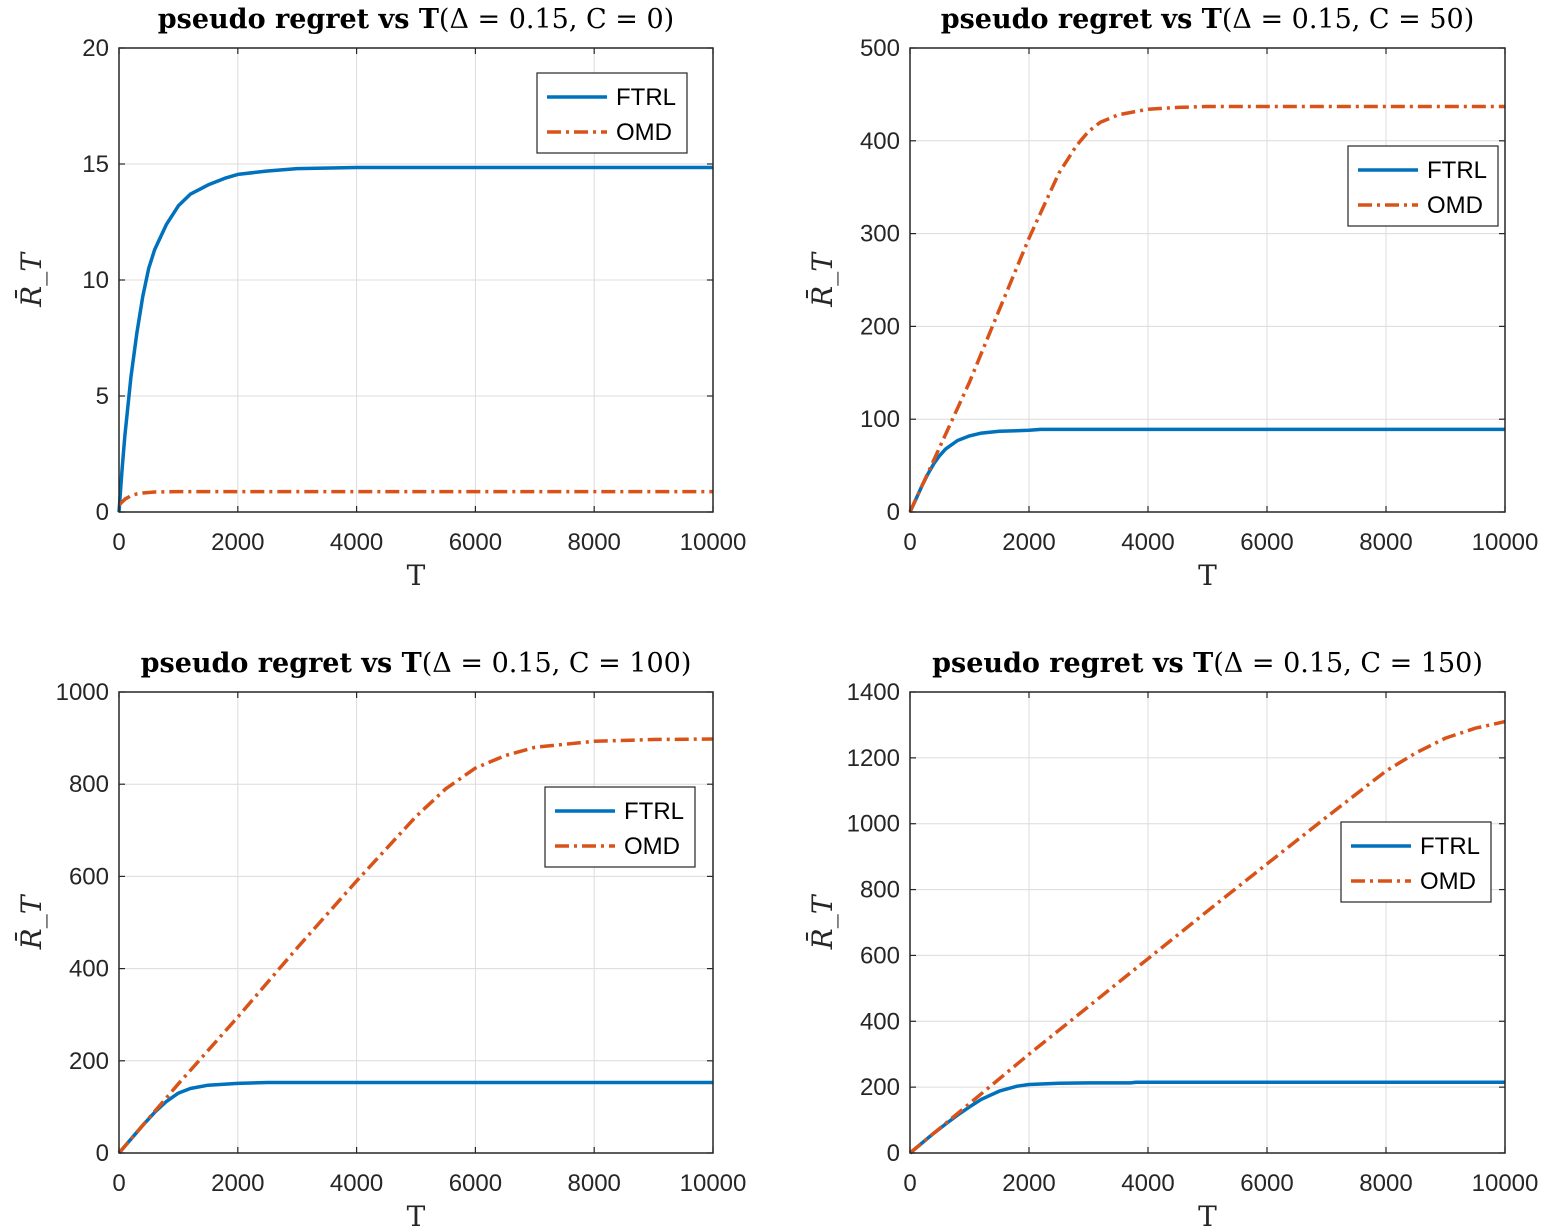 The height and width of the screenshot is (1231, 1546). I want to click on y-tick-label: 300, so click(880, 234).